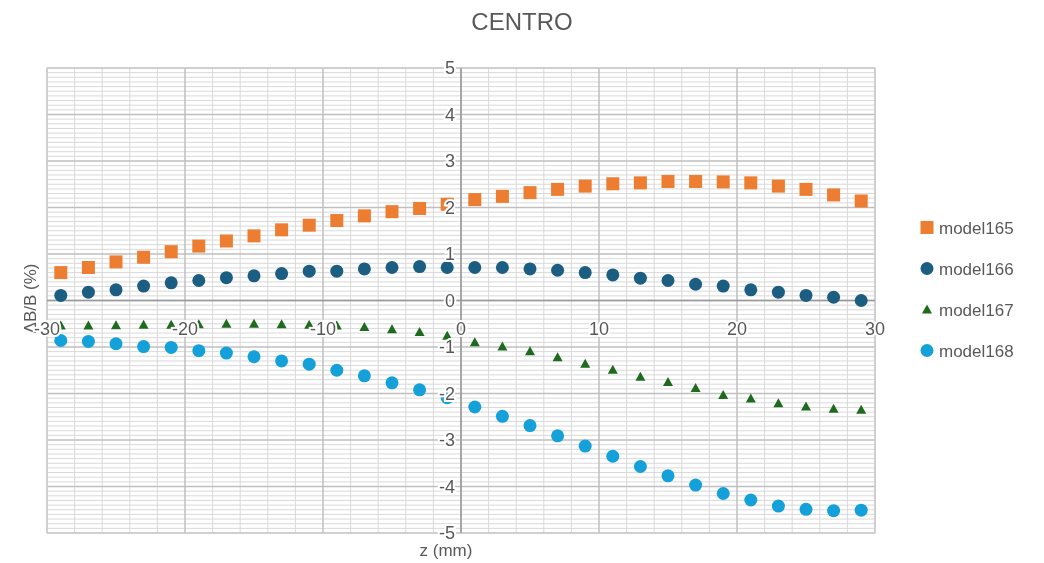 Image resolution: width=1044 pixels, height=563 pixels. What do you see at coordinates (449, 114) in the screenshot?
I see `y-tick-label: 4` at bounding box center [449, 114].